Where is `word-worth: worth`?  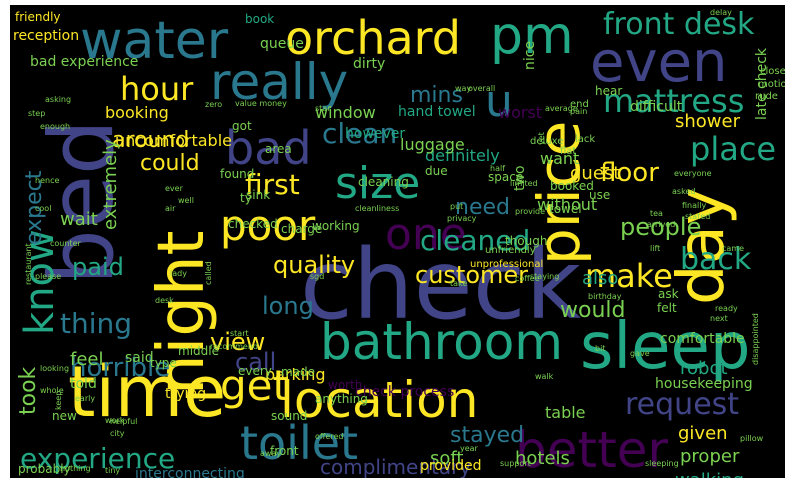
word-worth: worth is located at coordinates (345, 385).